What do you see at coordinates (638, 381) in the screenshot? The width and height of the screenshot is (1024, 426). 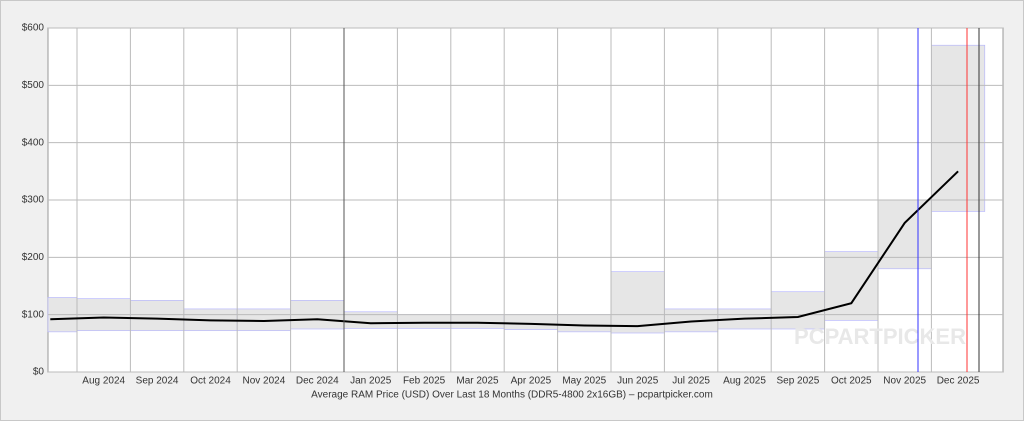 I see `x-tick-label: Jun 2025` at bounding box center [638, 381].